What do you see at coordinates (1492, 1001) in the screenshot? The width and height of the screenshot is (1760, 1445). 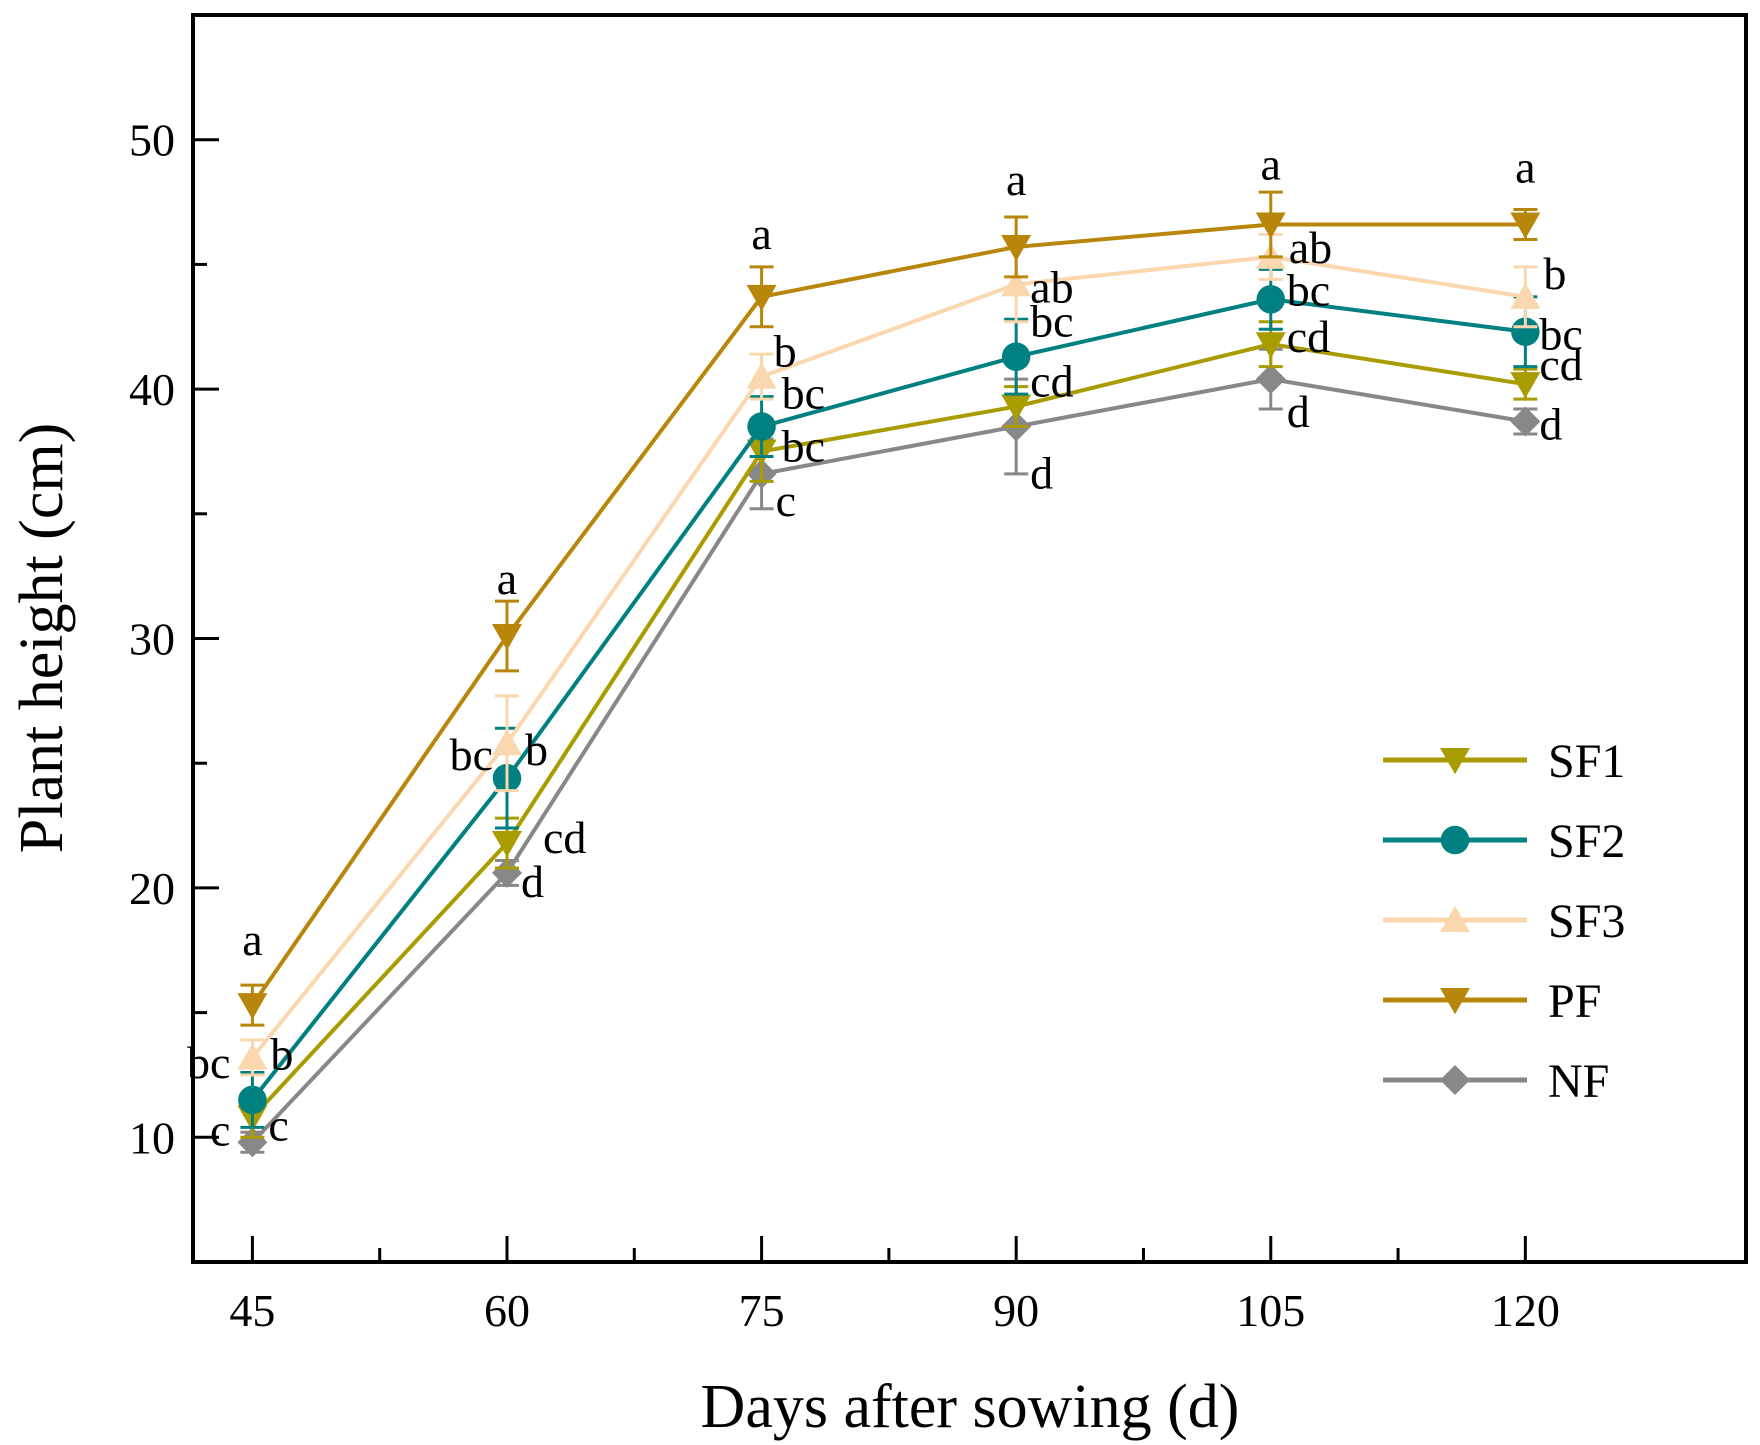 I see `legend-item-pf: PF` at bounding box center [1492, 1001].